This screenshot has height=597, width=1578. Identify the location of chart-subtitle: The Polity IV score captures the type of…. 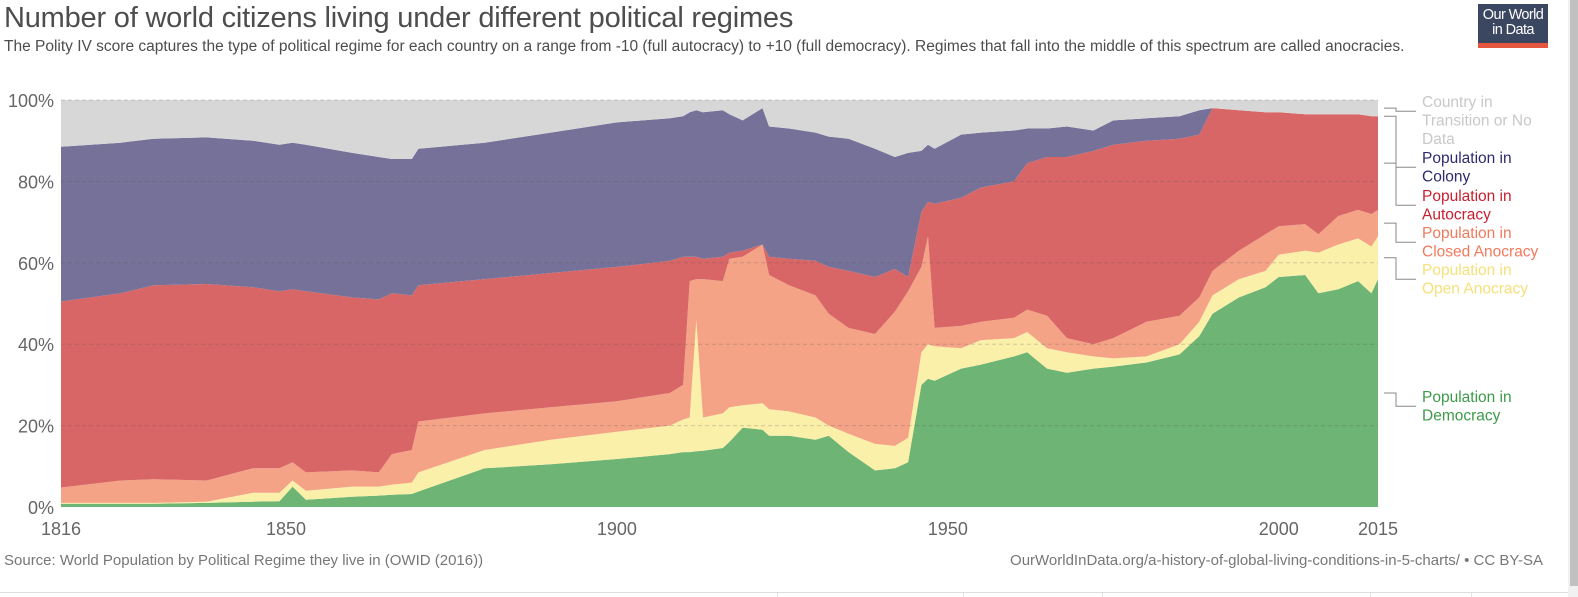
(704, 46).